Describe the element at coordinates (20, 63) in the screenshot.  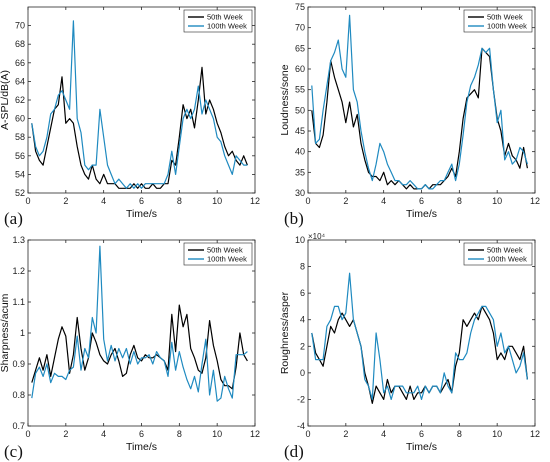
I see `y-tick-label: 66` at that location.